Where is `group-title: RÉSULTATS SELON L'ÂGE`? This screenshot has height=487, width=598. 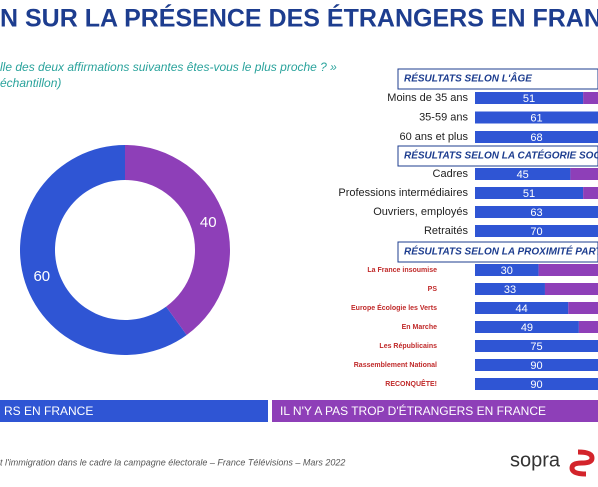
group-title: RÉSULTATS SELON L'ÂGE is located at coordinates (468, 78).